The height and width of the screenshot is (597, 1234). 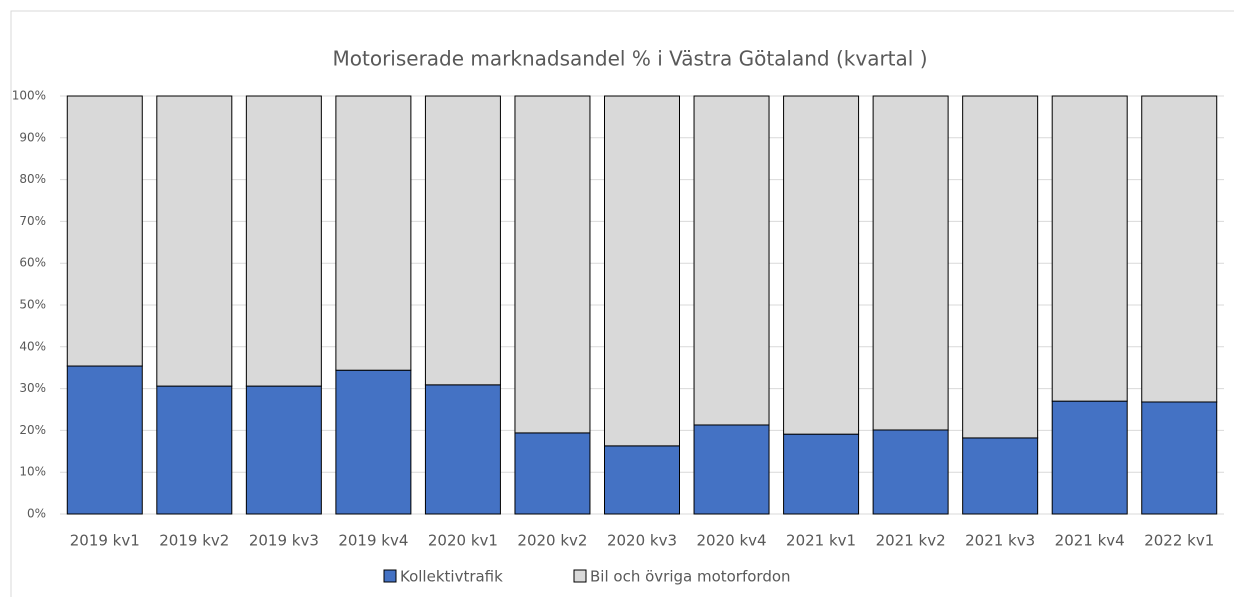 I want to click on legend-label: Kollektivtrafik, so click(x=451, y=577).